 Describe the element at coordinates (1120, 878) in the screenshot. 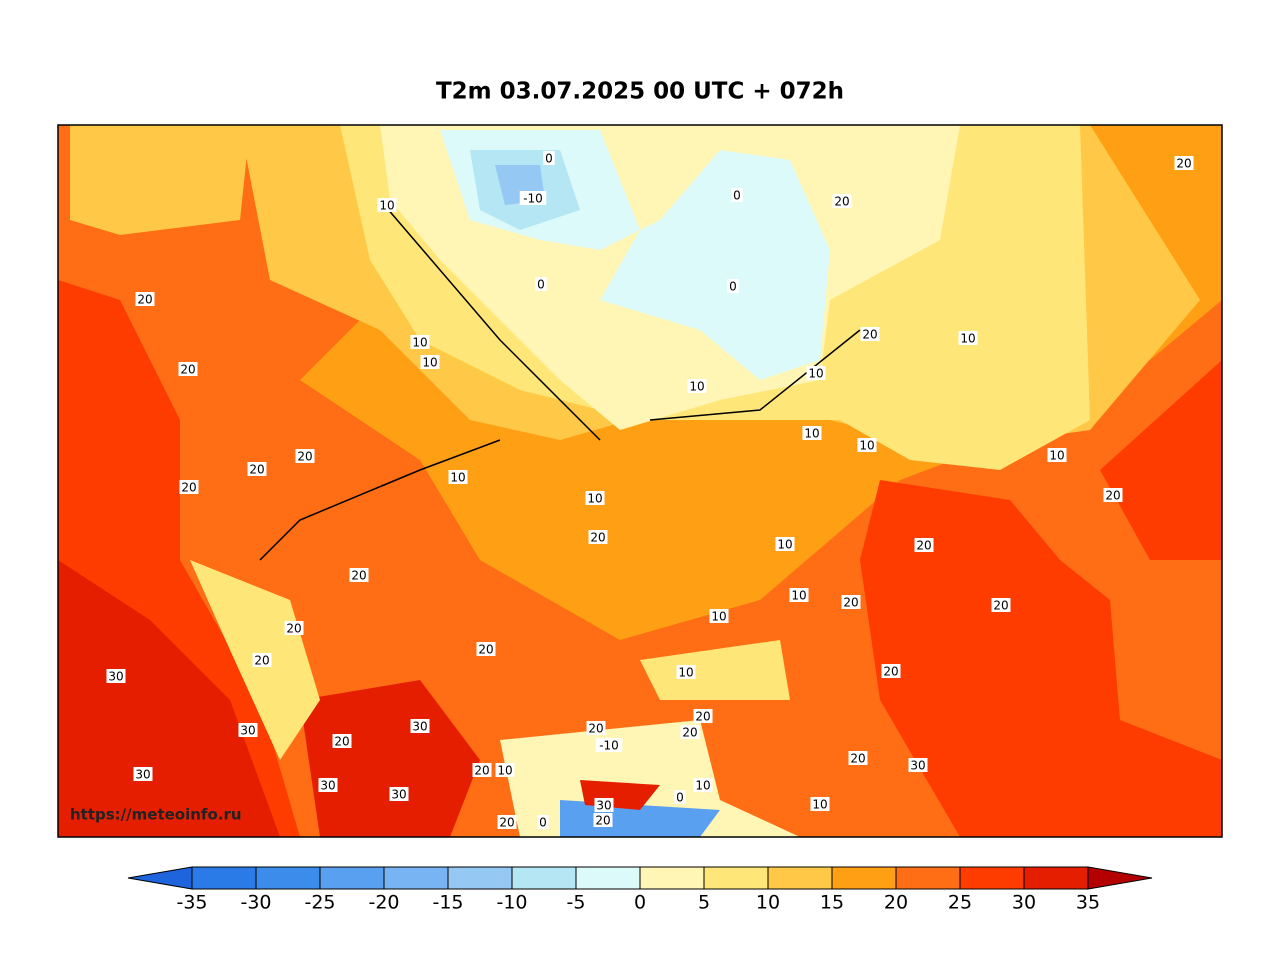

I see `colorbar-over` at that location.